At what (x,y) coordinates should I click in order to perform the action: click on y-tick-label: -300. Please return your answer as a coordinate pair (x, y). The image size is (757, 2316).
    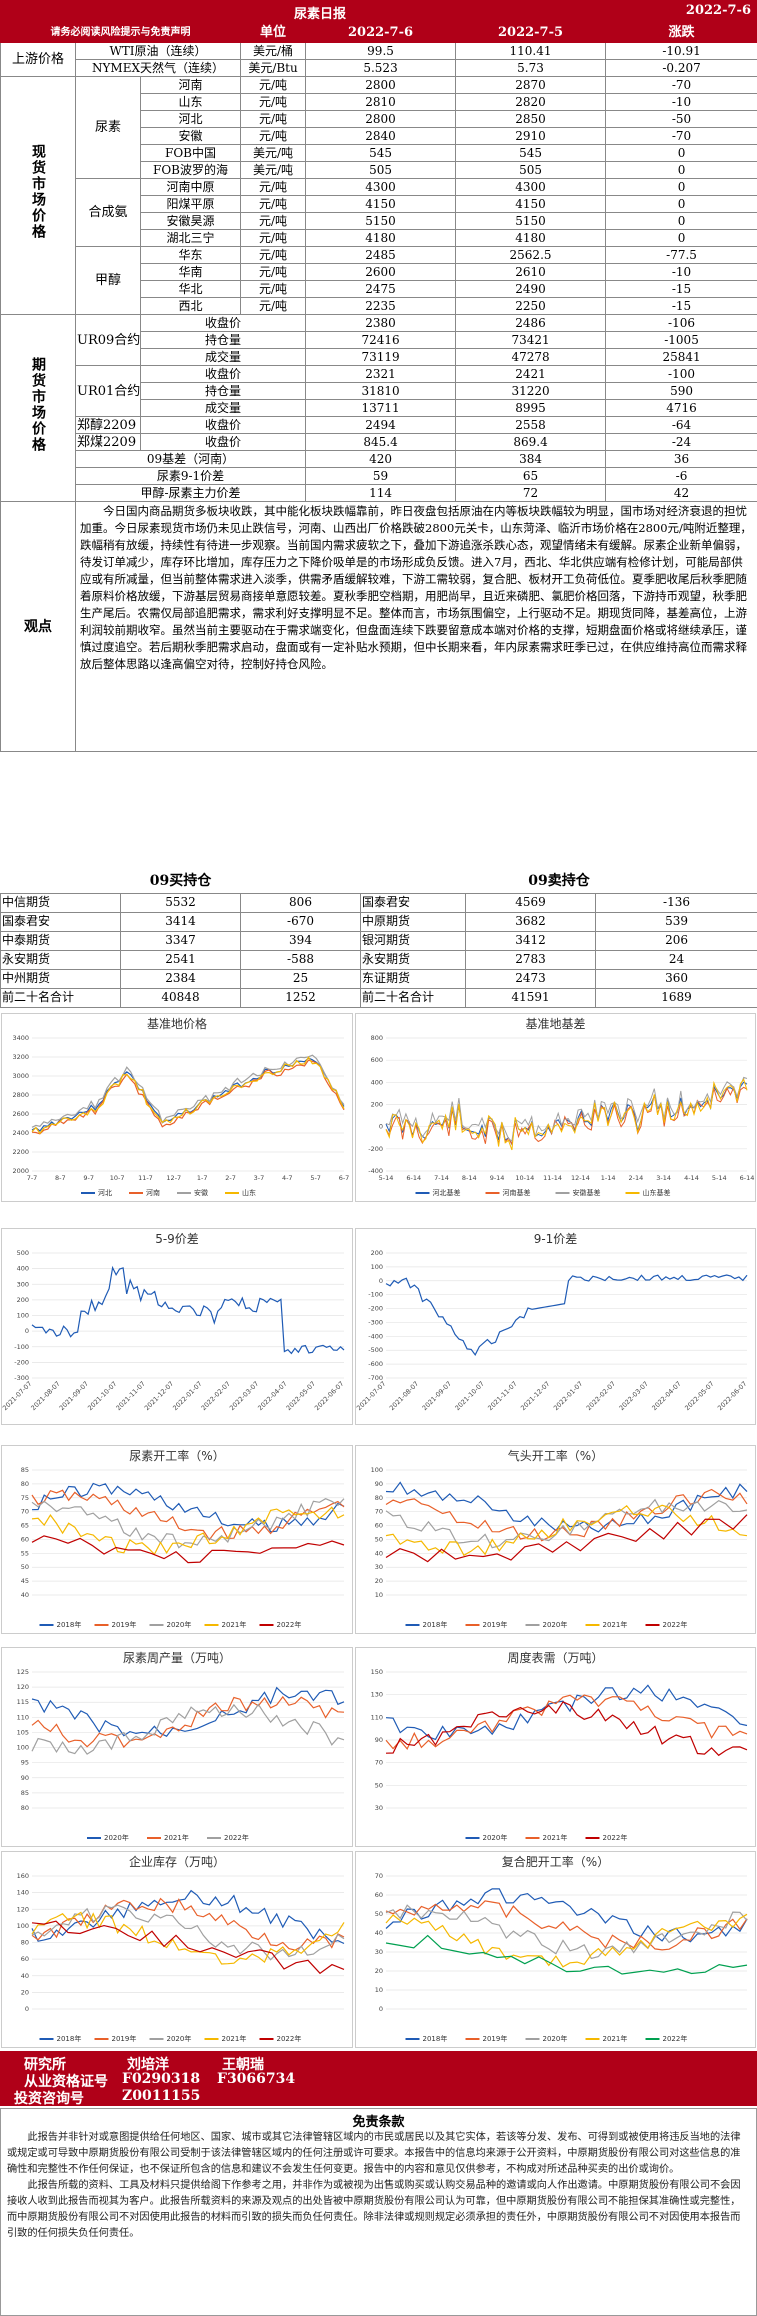
    Looking at the image, I should click on (375, 1322).